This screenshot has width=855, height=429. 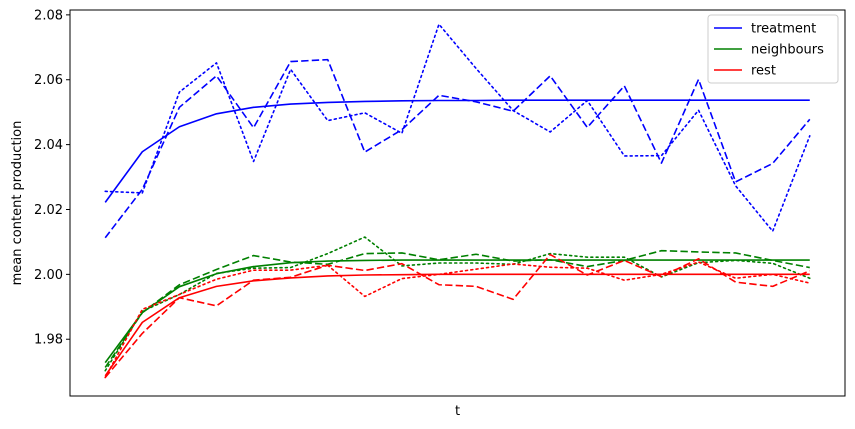 What do you see at coordinates (48, 145) in the screenshot?
I see `y-tick-label: 2.04` at bounding box center [48, 145].